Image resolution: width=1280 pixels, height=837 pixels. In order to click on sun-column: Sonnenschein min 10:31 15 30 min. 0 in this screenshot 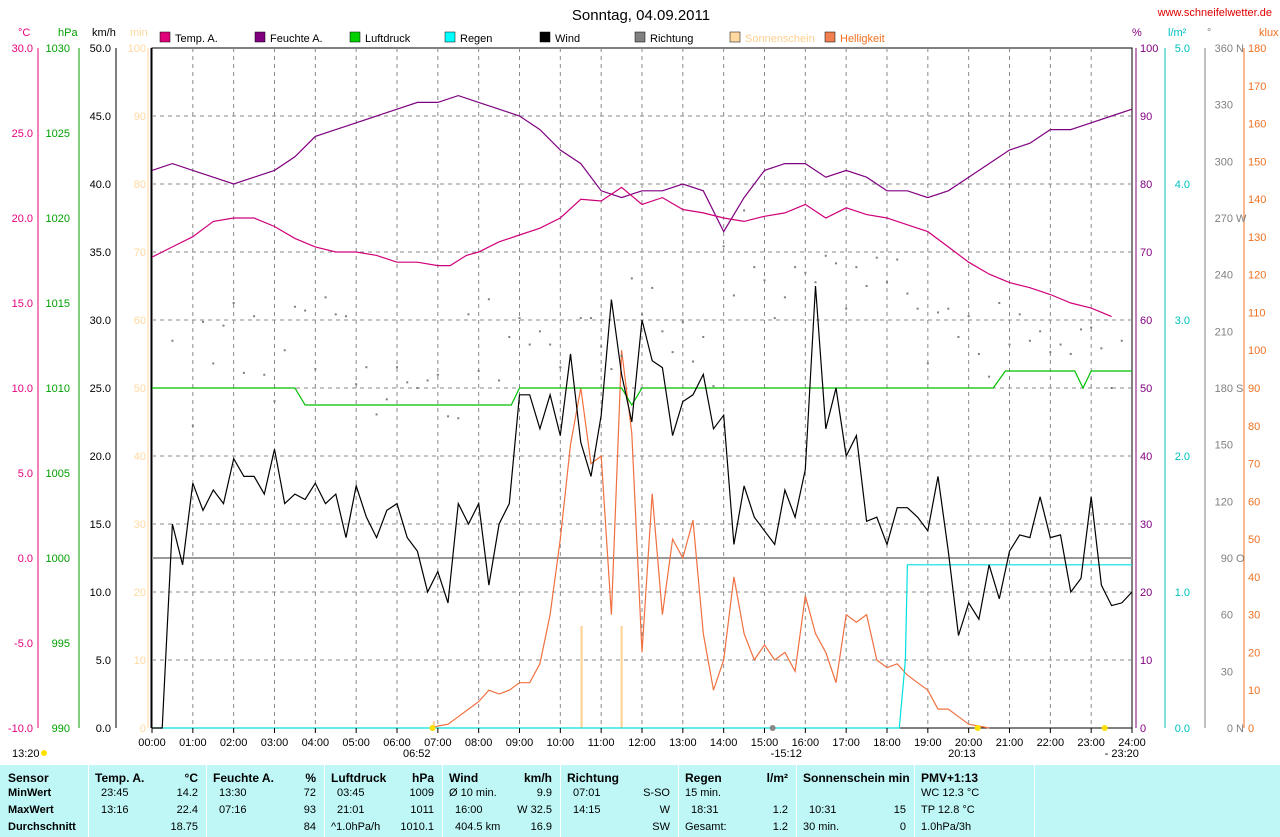, I will do `click(855, 801)`.